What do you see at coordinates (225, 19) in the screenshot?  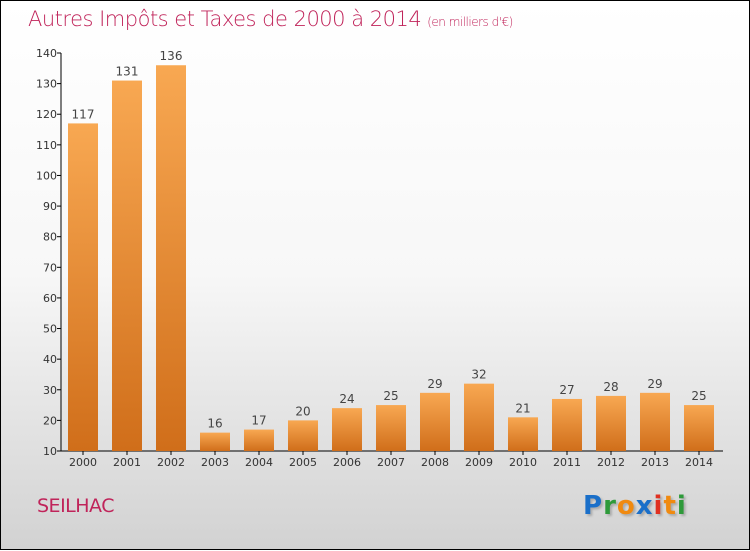 I see `title-text: Autres Impôts et Taxes de 2000 à 2014` at bounding box center [225, 19].